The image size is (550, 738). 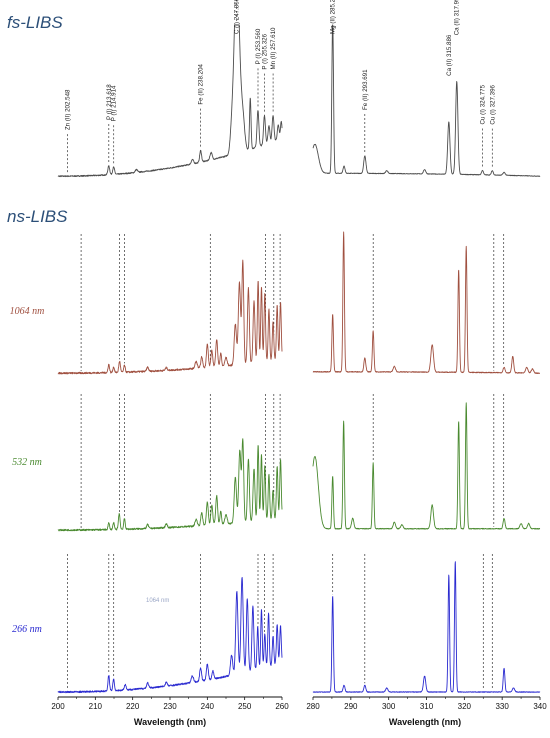 What do you see at coordinates (201, 83) in the screenshot?
I see `line-id-label: Fe (II) 238.204` at bounding box center [201, 83].